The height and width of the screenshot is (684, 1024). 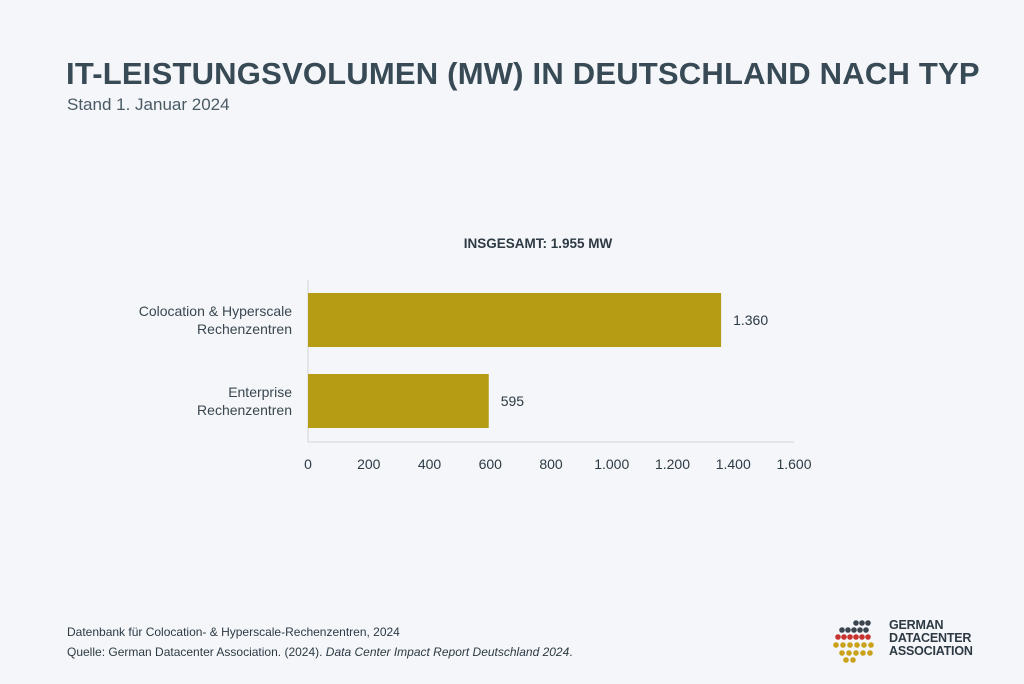 I want to click on logo-line-1: GERMAN, so click(x=916, y=625).